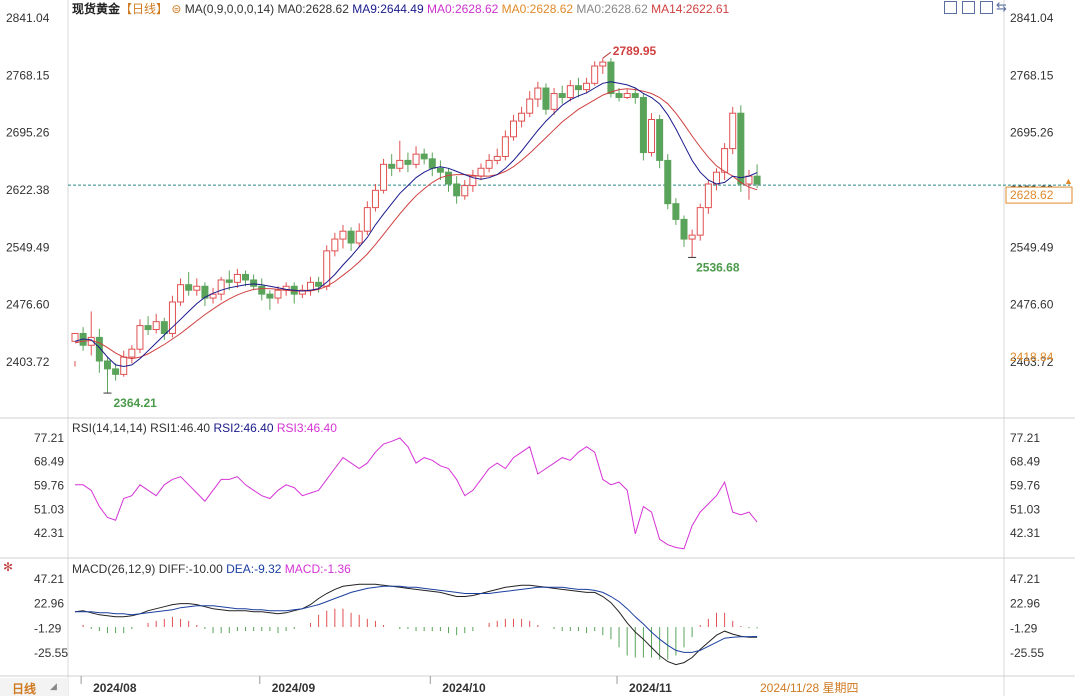 The image size is (1075, 697). Describe the element at coordinates (1025, 604) in the screenshot. I see `macd-tick-right: 22.96` at that location.